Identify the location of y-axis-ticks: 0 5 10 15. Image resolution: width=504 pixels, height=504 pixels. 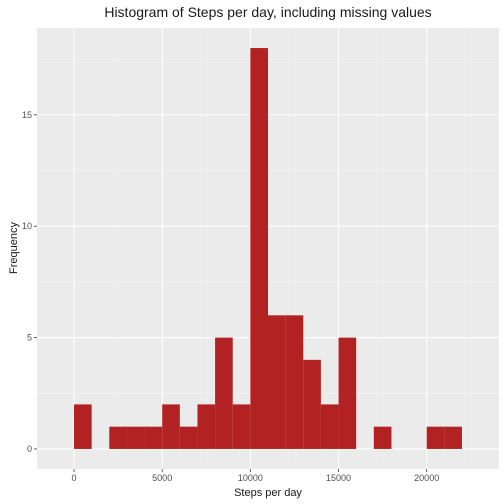
(29, 282).